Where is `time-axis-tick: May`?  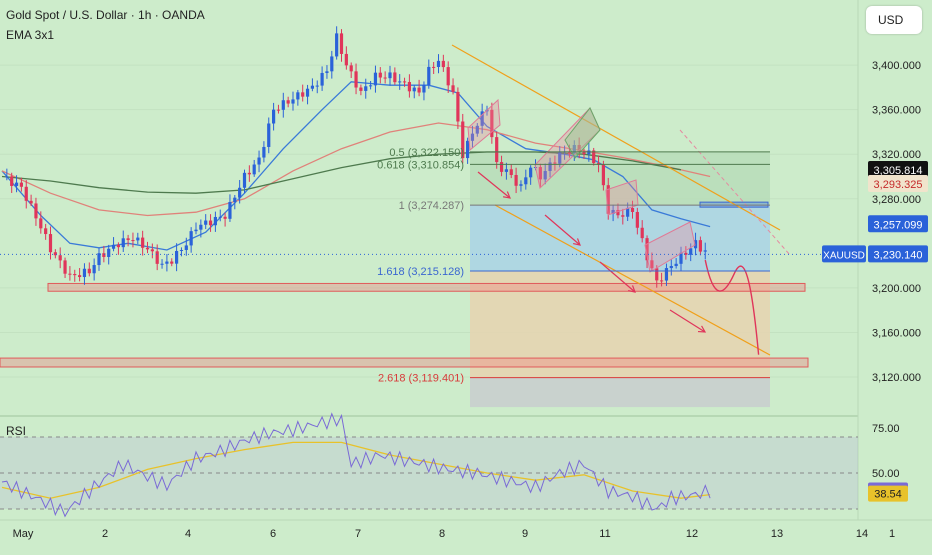 time-axis-tick: May is located at coordinates (23, 534).